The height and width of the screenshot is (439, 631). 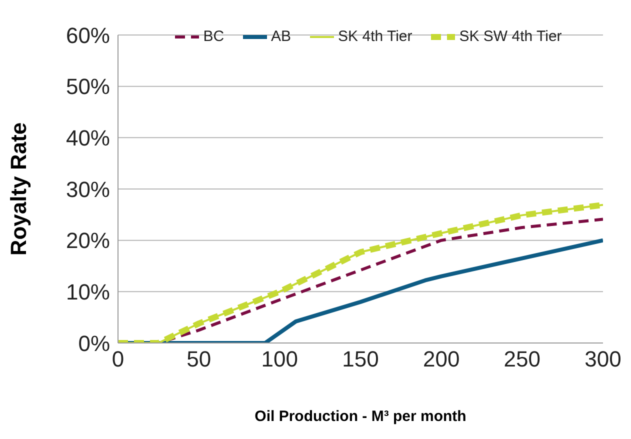 What do you see at coordinates (88, 241) in the screenshot?
I see `y-tick-label: 20%` at bounding box center [88, 241].